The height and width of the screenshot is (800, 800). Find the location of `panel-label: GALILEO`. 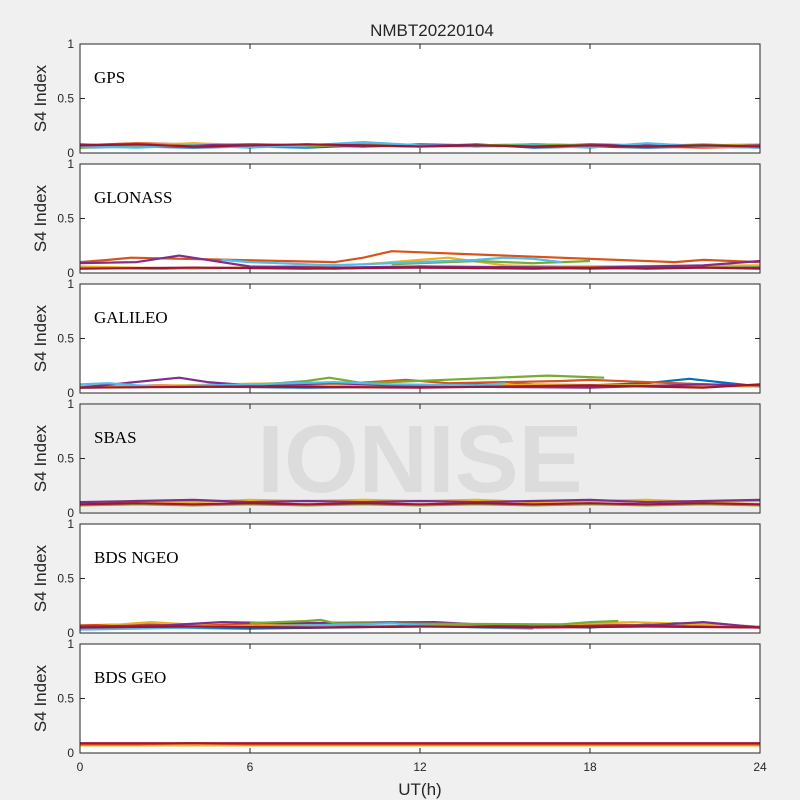

panel-label: GALILEO is located at coordinates (131, 317).